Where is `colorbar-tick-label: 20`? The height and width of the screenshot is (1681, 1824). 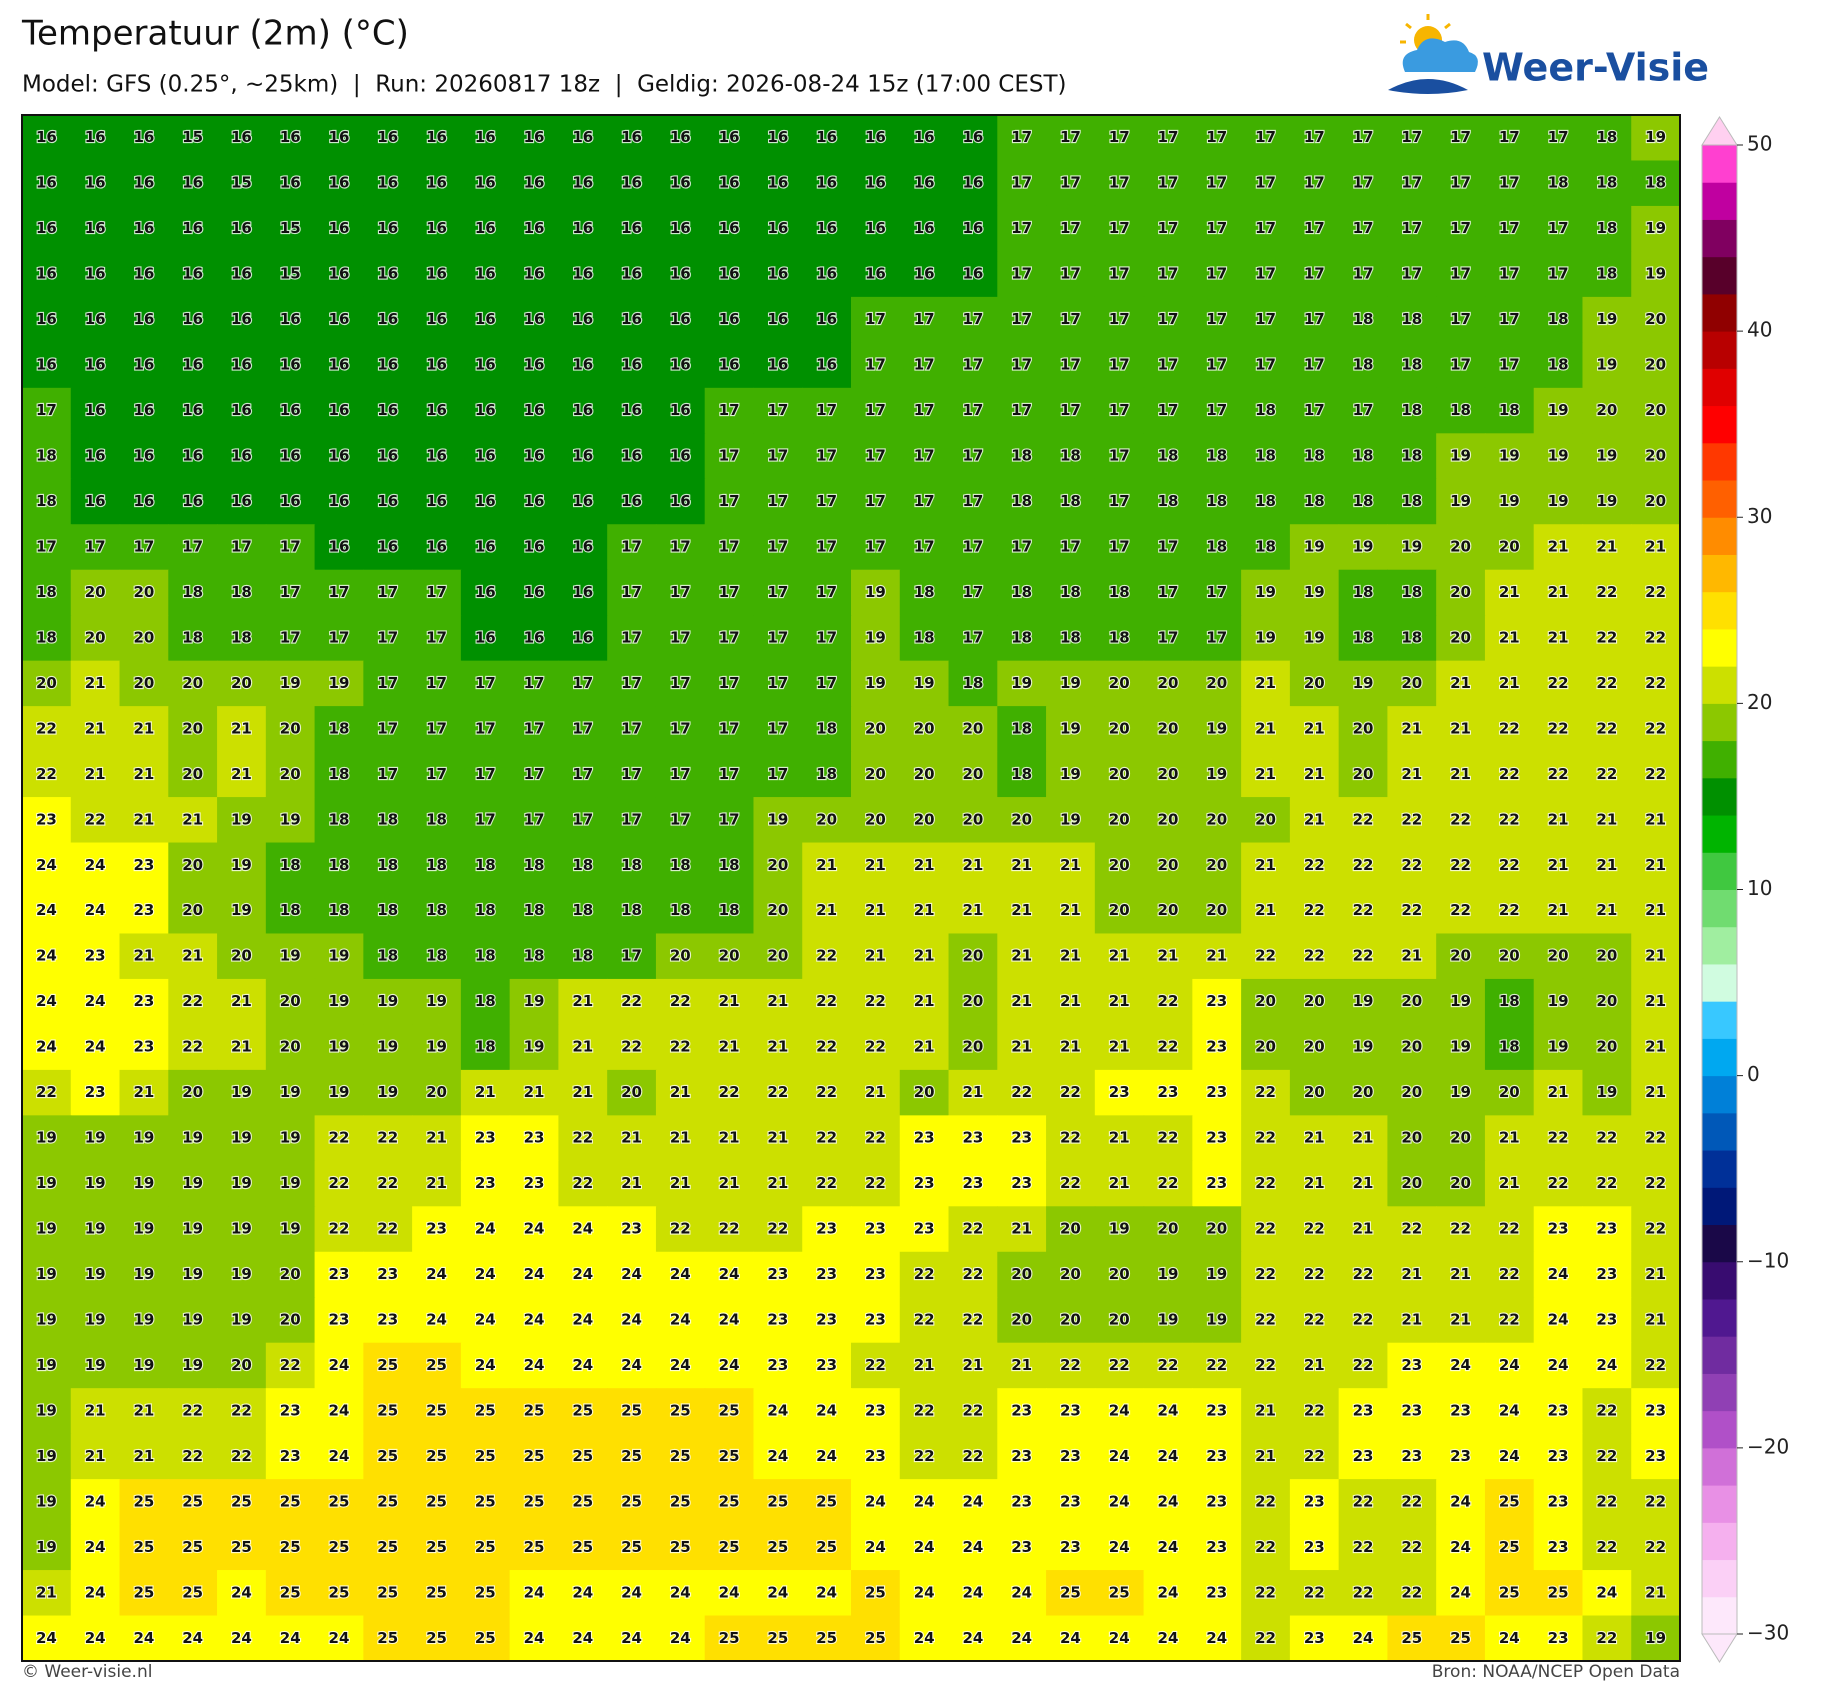 colorbar-tick-label: 20 is located at coordinates (1759, 702).